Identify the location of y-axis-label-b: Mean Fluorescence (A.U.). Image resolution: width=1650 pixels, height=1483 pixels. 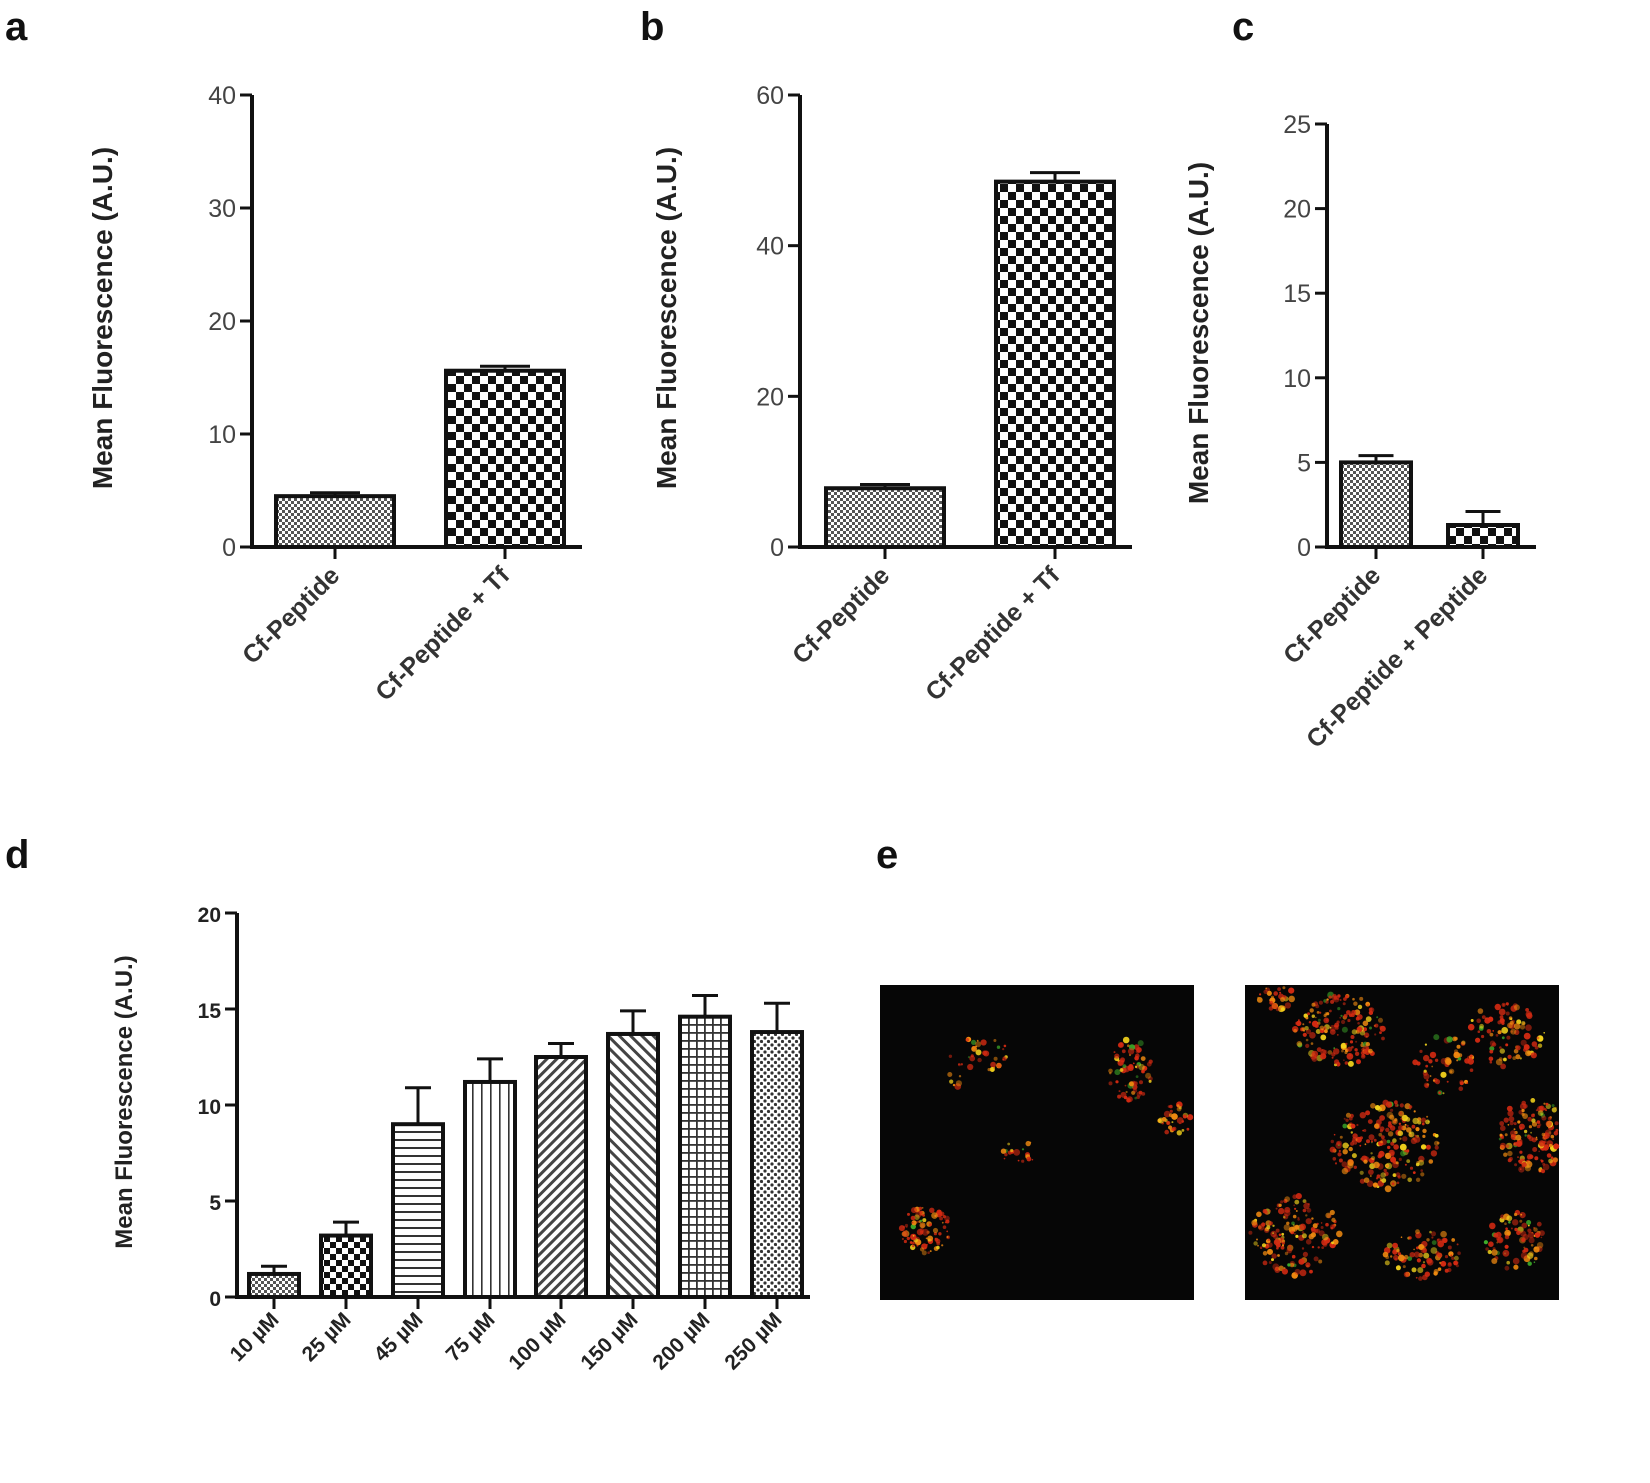
(666, 318).